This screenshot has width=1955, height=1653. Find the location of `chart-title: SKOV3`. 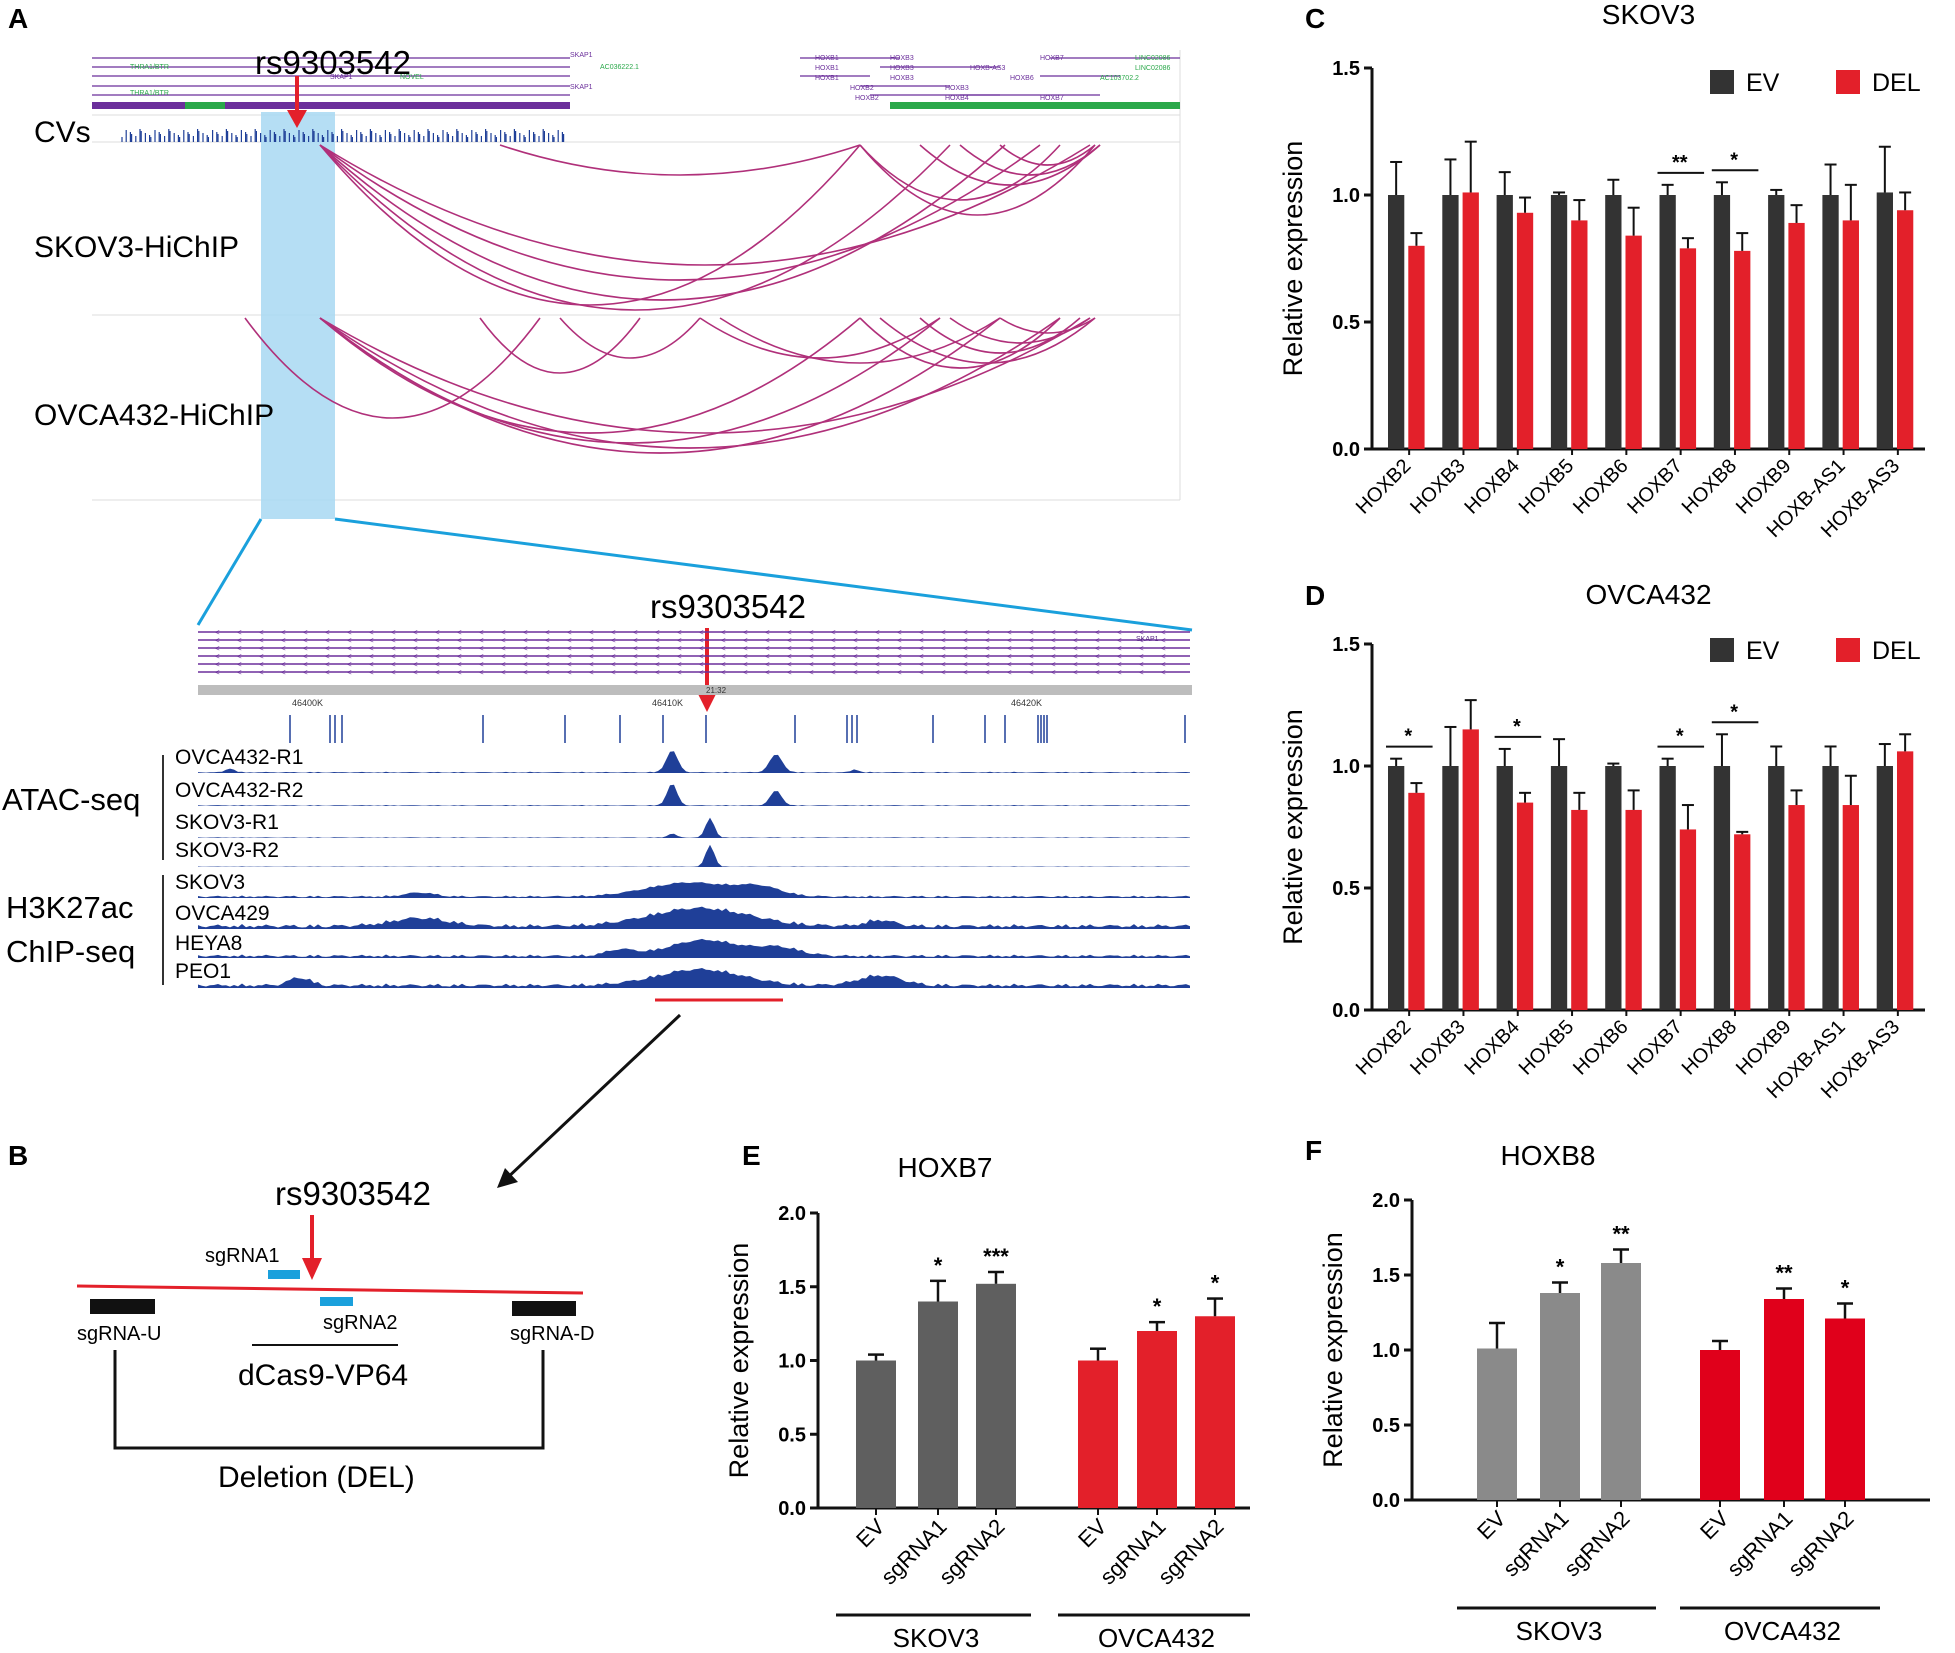

chart-title: SKOV3 is located at coordinates (1648, 15).